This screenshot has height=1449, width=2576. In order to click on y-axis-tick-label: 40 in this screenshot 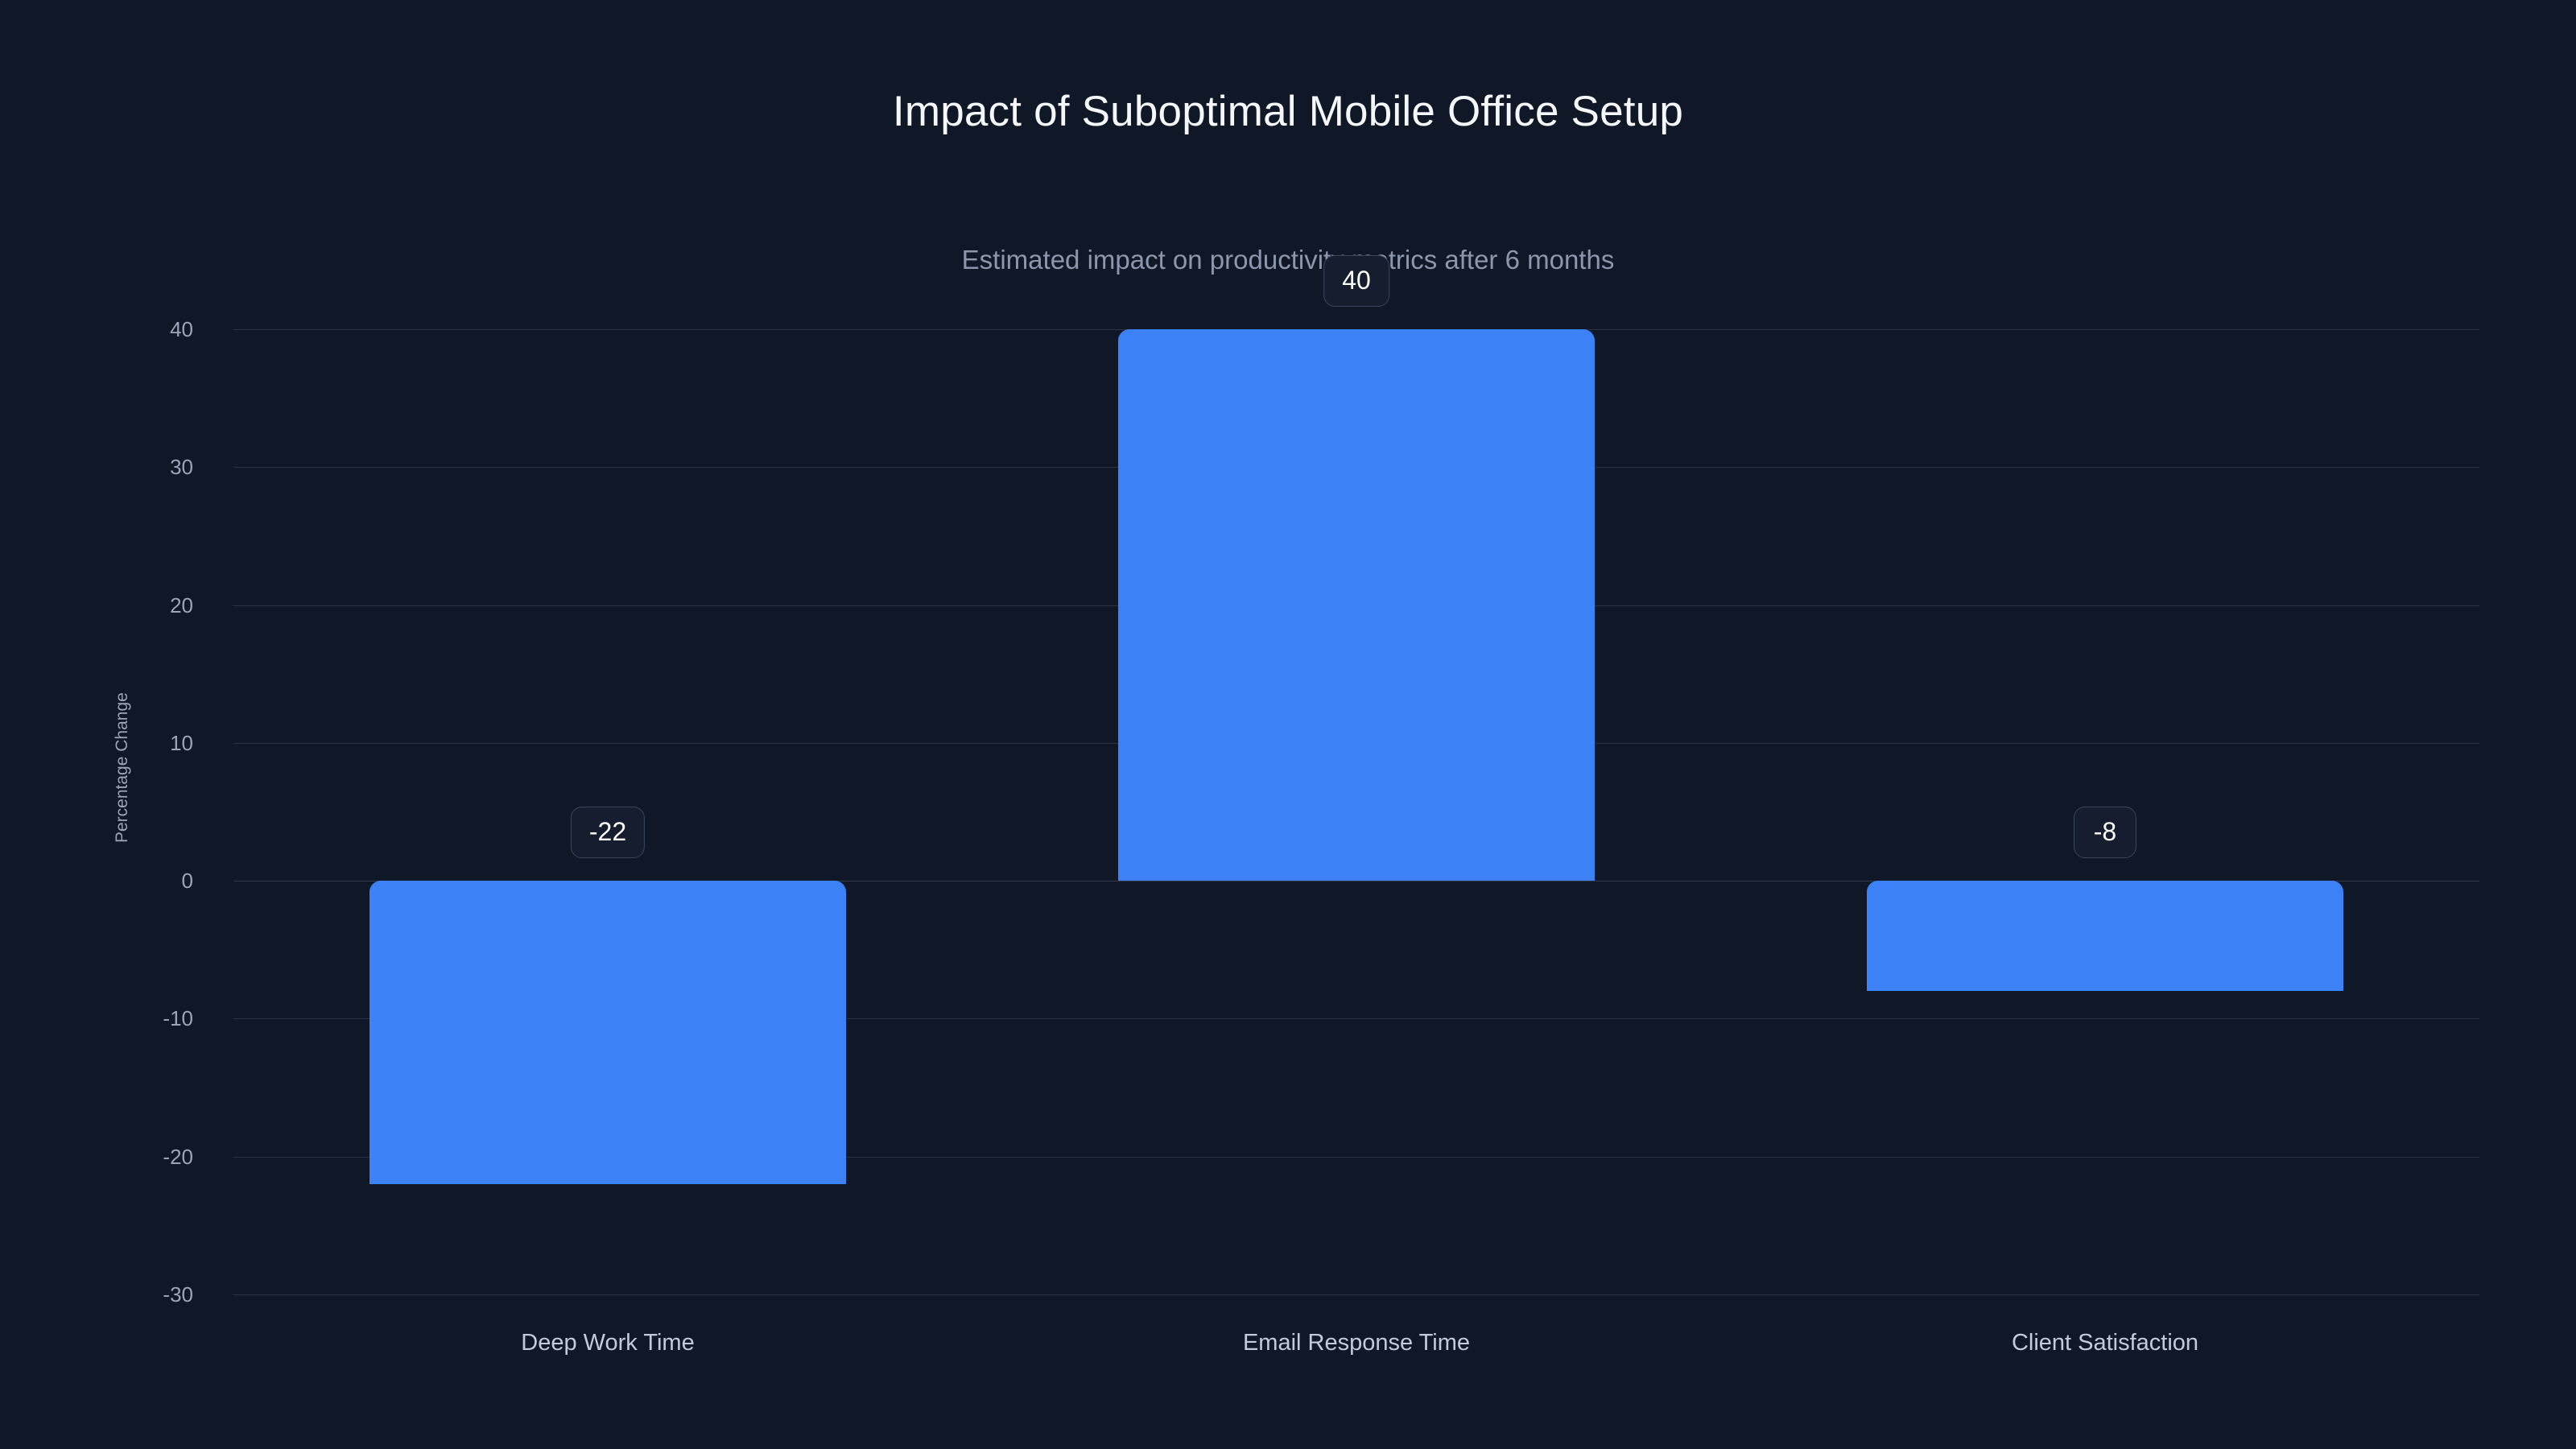, I will do `click(181, 329)`.